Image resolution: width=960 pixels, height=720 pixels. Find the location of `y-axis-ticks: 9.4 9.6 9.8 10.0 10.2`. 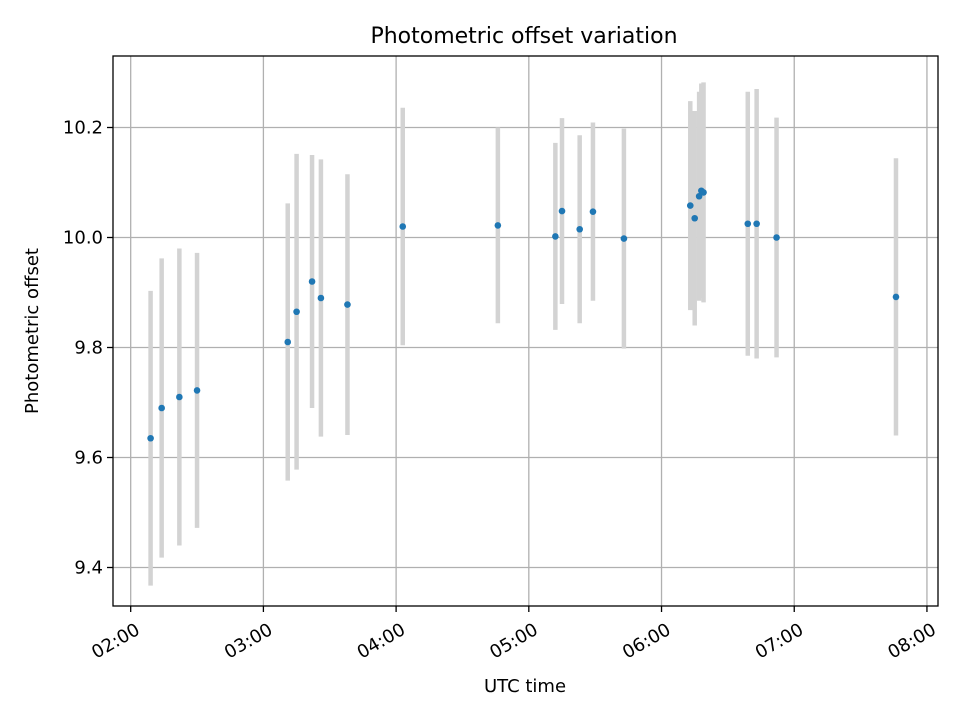

y-axis-ticks: 9.4 9.6 9.8 10.0 10.2 is located at coordinates (88, 348).